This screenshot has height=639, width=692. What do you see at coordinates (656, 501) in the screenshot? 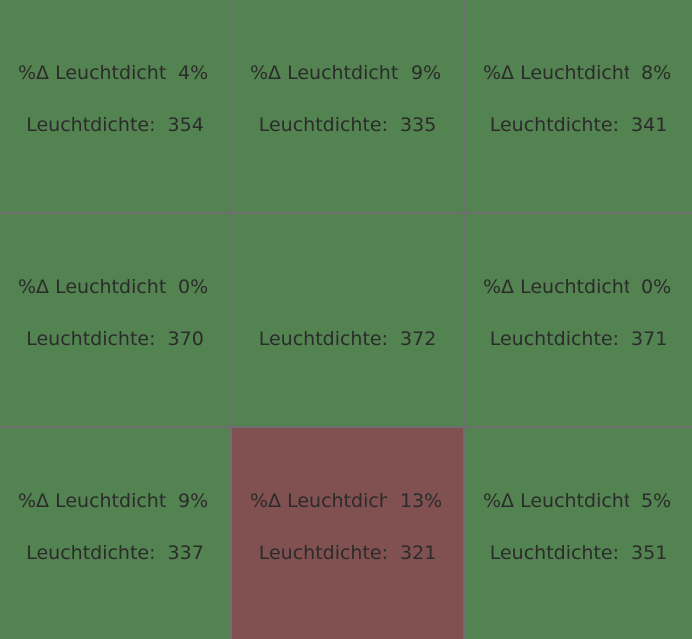
I see `delta-value: 5%` at bounding box center [656, 501].